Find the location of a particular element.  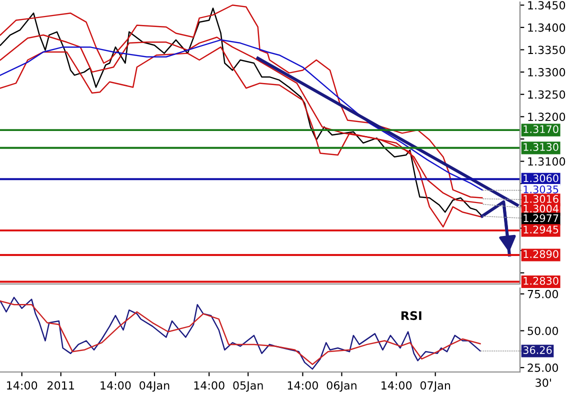

annotation: 1.3016 is located at coordinates (541, 199).